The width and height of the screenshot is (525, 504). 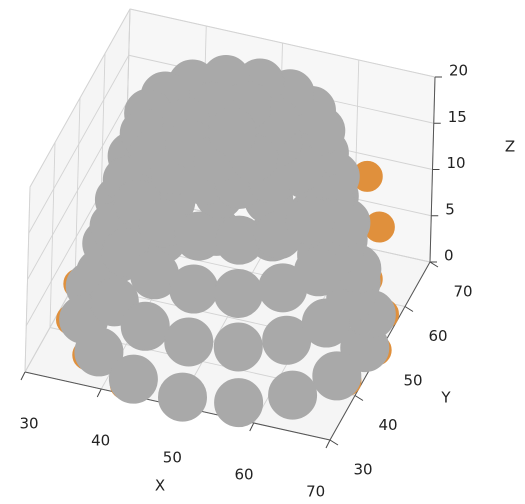 I want to click on y-tick-label: 60, so click(x=437, y=336).